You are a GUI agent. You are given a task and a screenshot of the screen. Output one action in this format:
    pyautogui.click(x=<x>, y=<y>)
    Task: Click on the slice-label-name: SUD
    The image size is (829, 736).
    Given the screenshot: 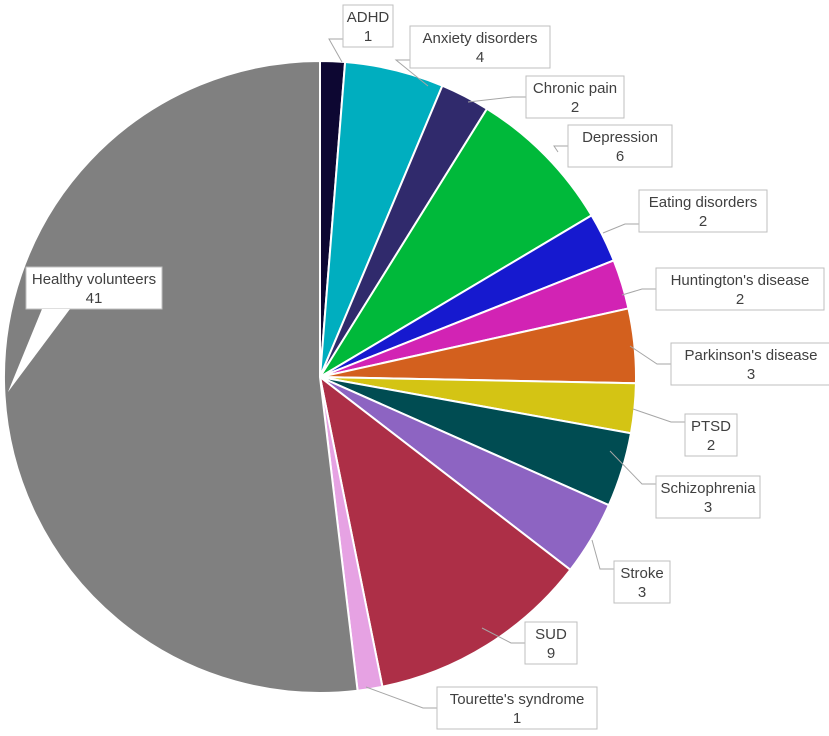 What is the action you would take?
    pyautogui.click(x=551, y=634)
    